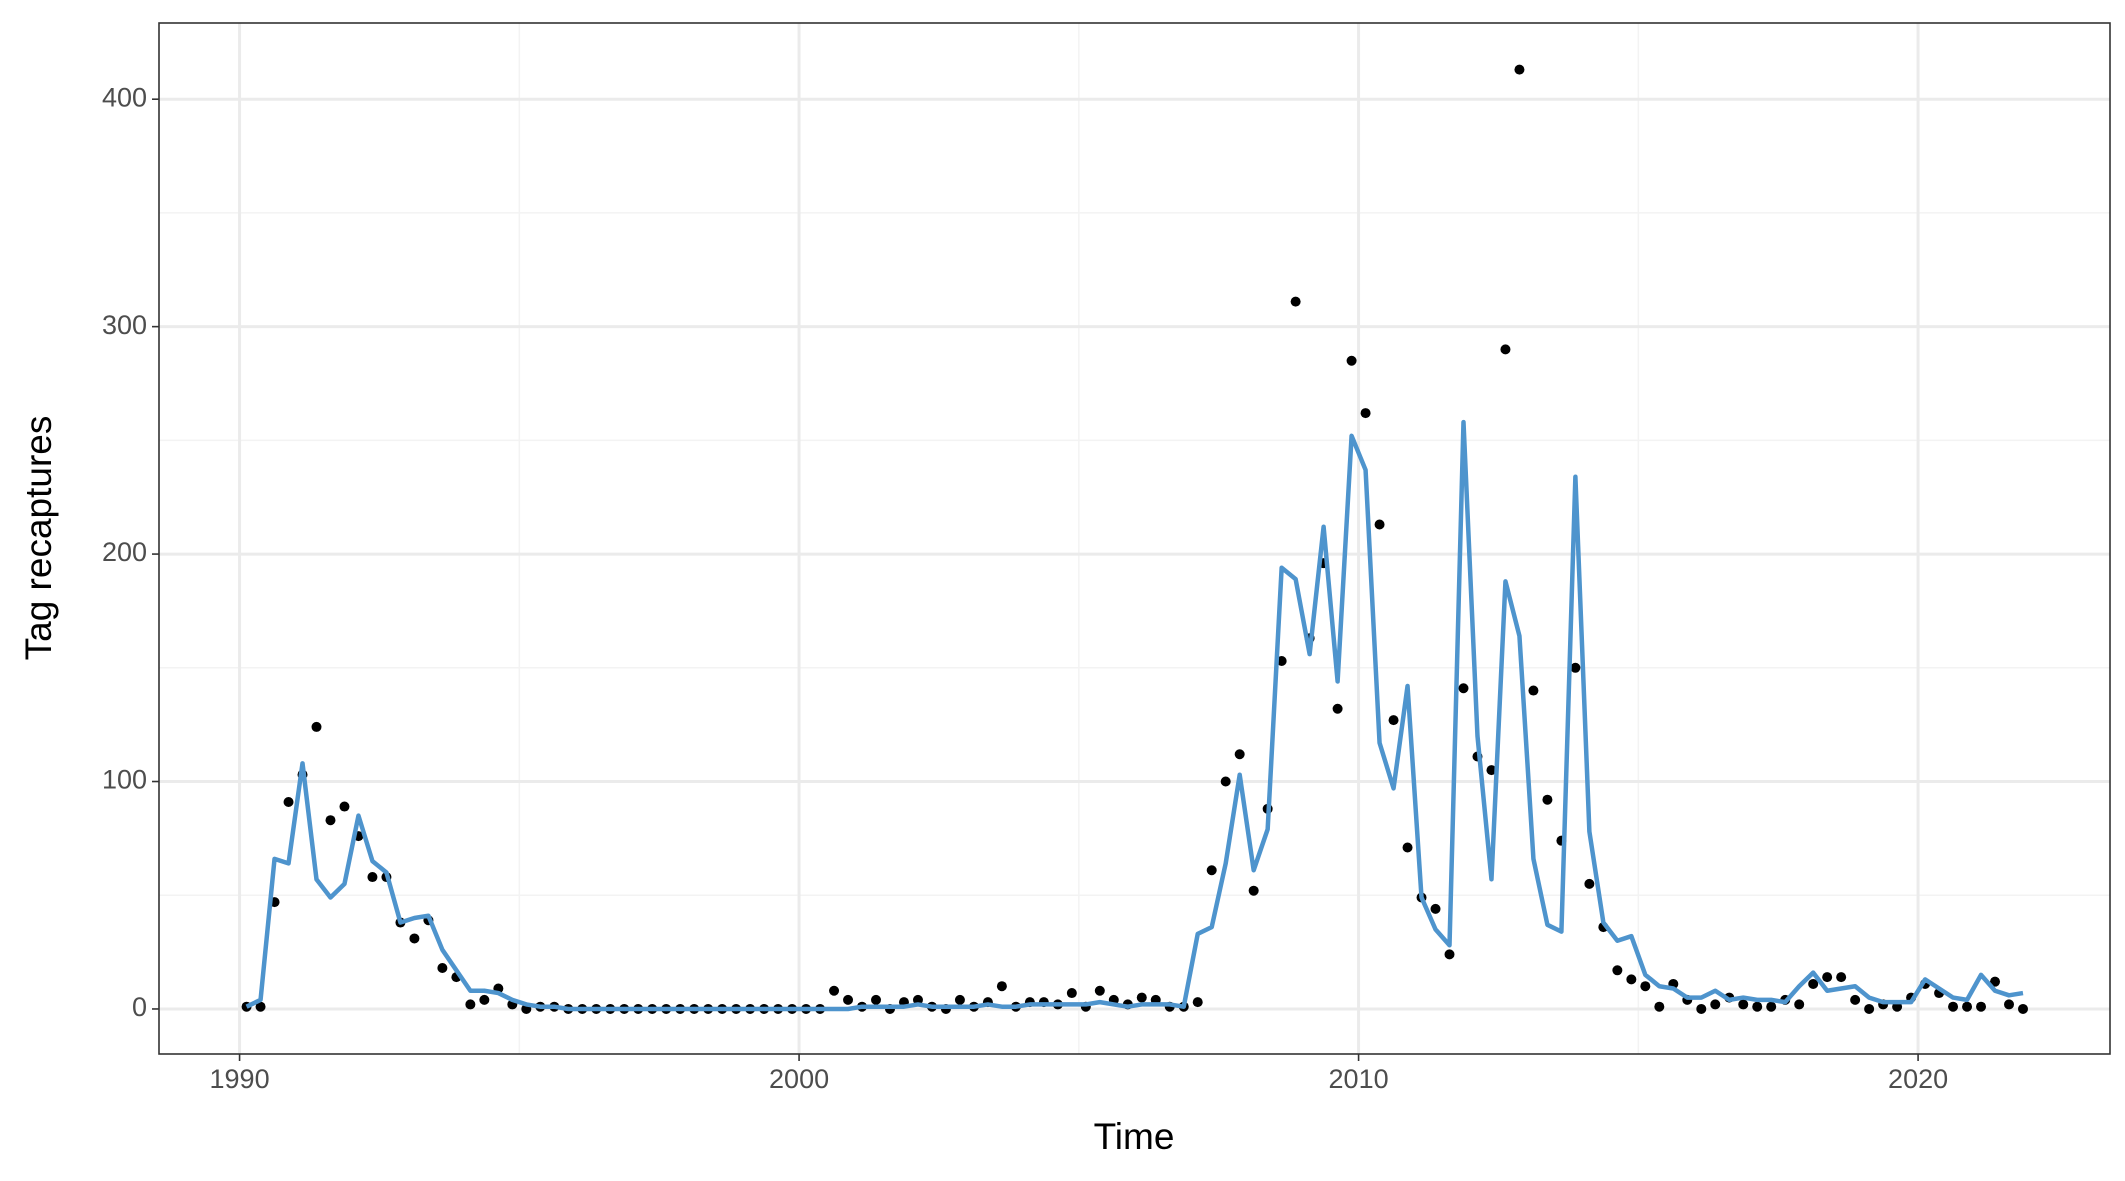  Describe the element at coordinates (124, 325) in the screenshot. I see `y-tick-label: 300` at that location.